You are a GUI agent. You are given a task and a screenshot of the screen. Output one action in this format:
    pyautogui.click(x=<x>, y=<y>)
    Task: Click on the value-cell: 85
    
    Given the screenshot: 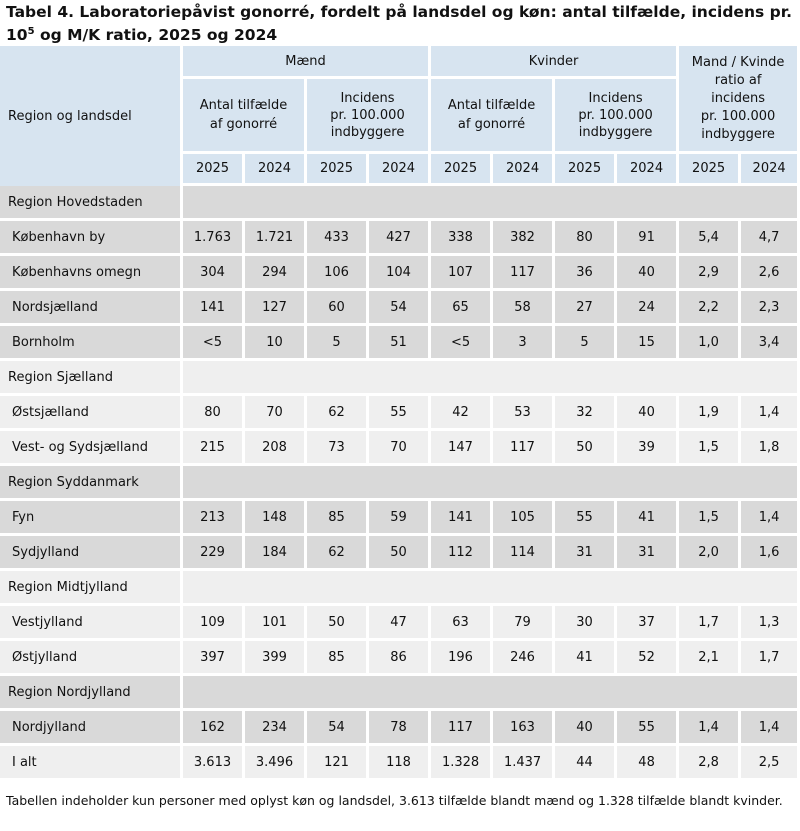 What is the action you would take?
    pyautogui.click(x=338, y=658)
    